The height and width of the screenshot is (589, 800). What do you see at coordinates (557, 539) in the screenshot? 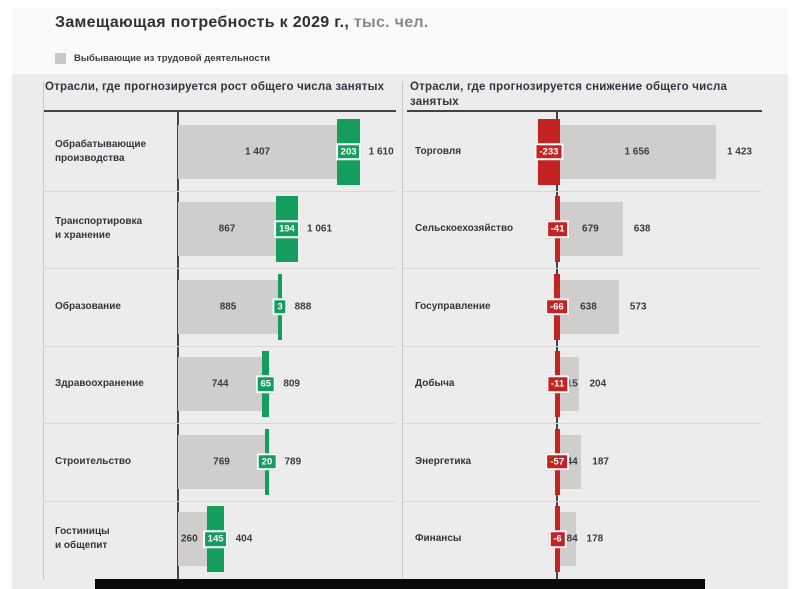
I see `change-badge: -6` at bounding box center [557, 539].